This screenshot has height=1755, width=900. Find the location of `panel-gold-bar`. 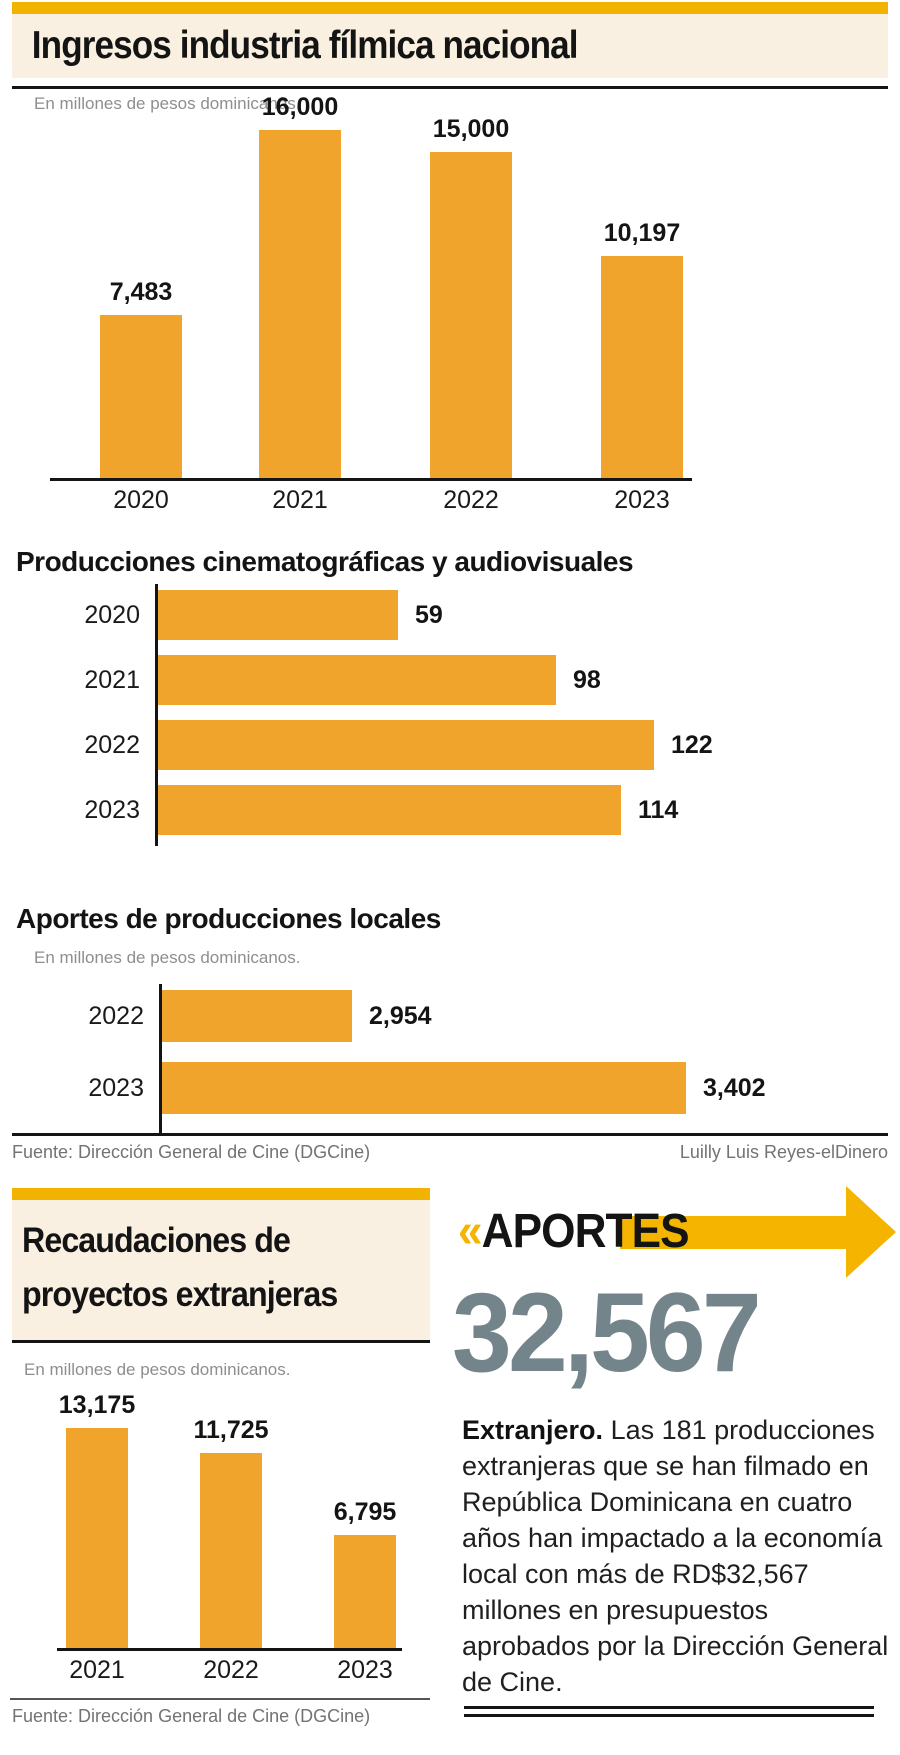

panel-gold-bar is located at coordinates (221, 1194).